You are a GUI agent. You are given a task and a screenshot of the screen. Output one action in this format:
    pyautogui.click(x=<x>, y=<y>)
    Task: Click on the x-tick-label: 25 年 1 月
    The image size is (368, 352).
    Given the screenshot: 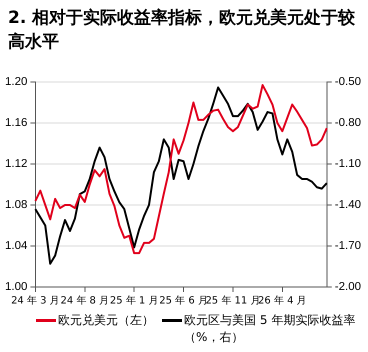 What is the action you would take?
    pyautogui.click(x=134, y=300)
    